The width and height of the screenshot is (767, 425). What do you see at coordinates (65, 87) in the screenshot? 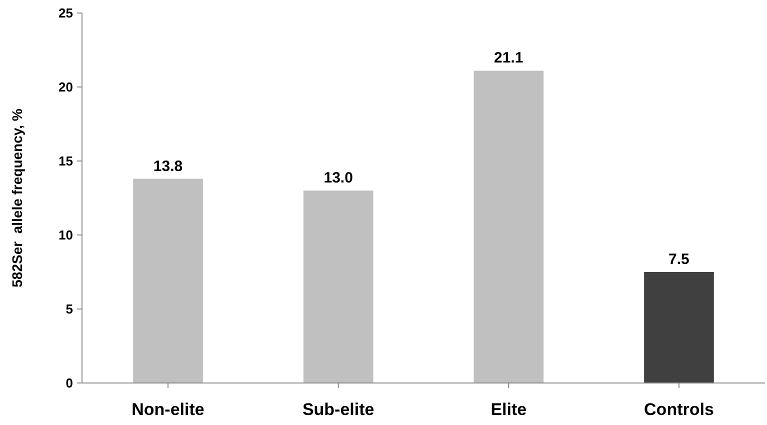
I see `y-tick-label: 20` at bounding box center [65, 87].